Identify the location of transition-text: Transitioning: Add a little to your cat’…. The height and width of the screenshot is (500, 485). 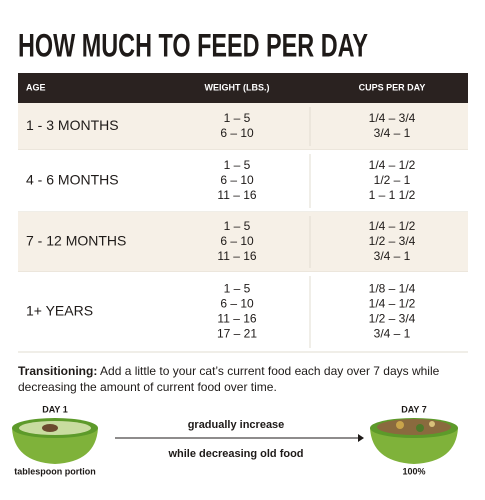
(229, 371).